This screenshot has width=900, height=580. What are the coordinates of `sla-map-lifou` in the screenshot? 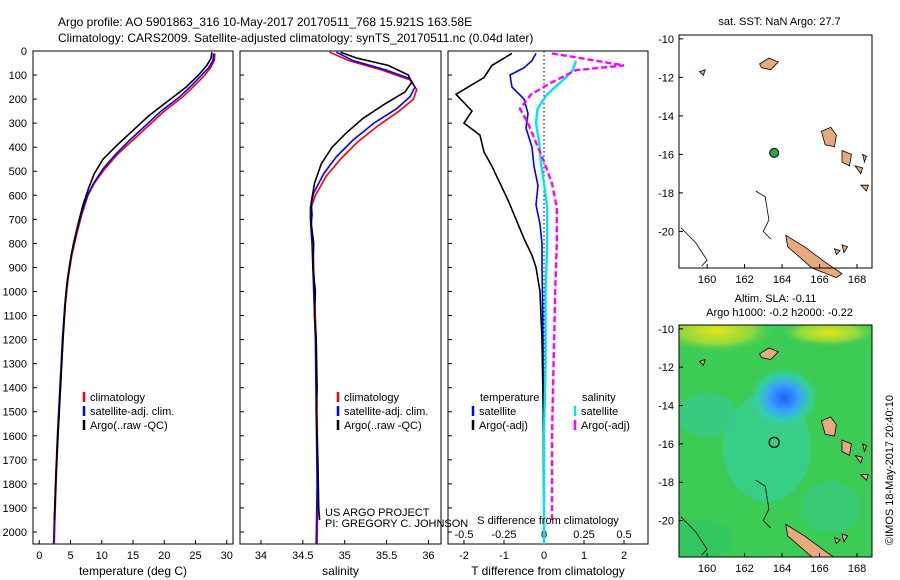 It's located at (845, 538).